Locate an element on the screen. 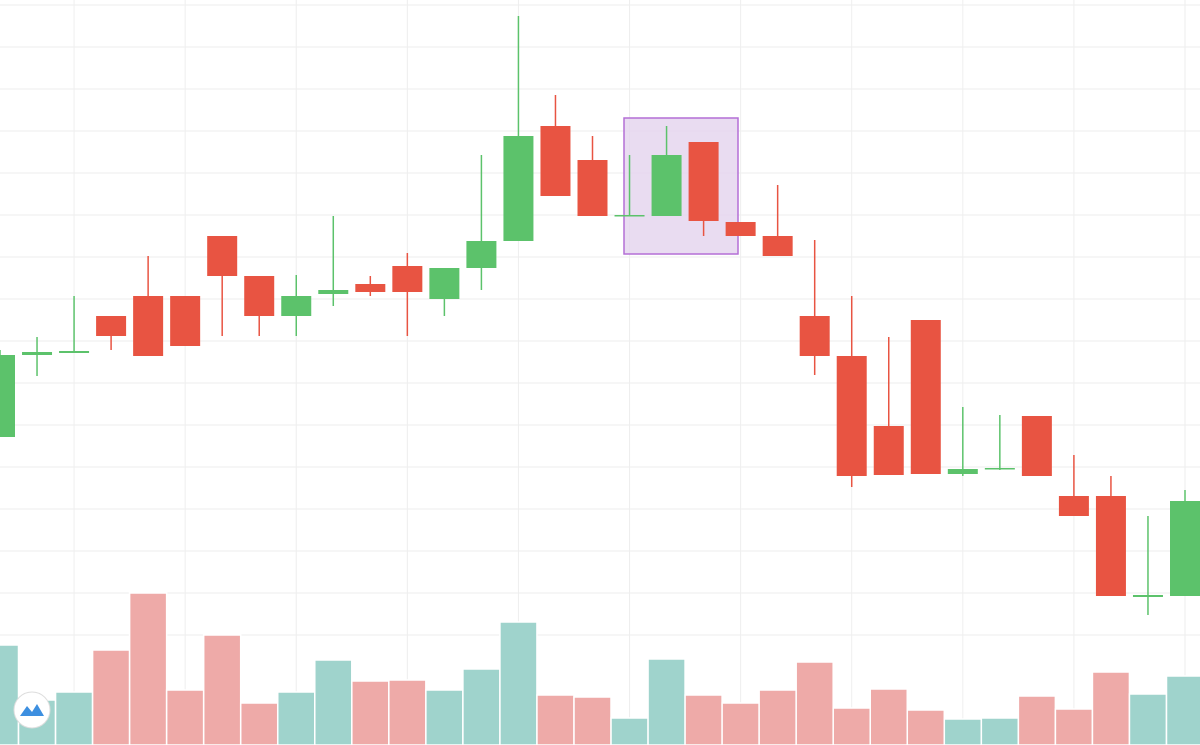  logo is located at coordinates (32, 710).